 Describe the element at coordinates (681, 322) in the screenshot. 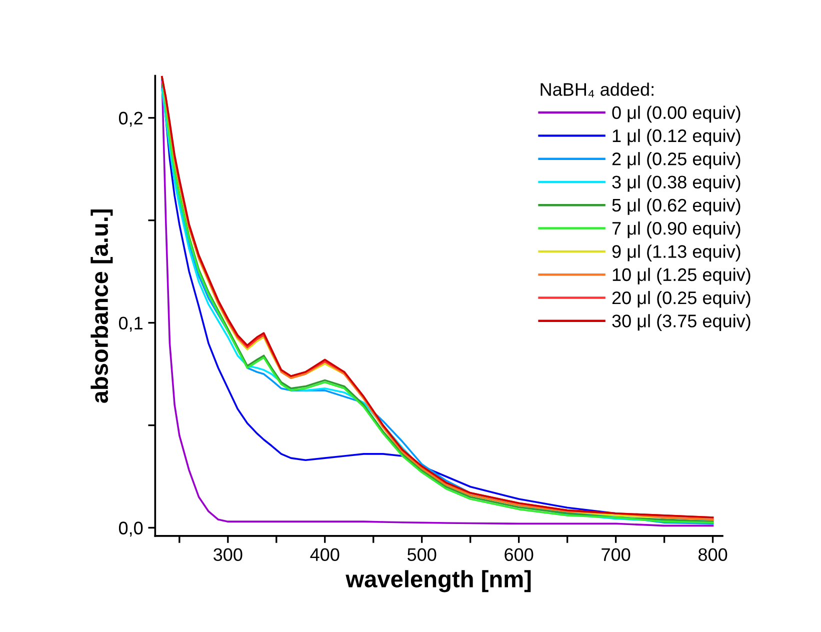

I see `legend-label: 30 μl (3.75 equiv)` at that location.